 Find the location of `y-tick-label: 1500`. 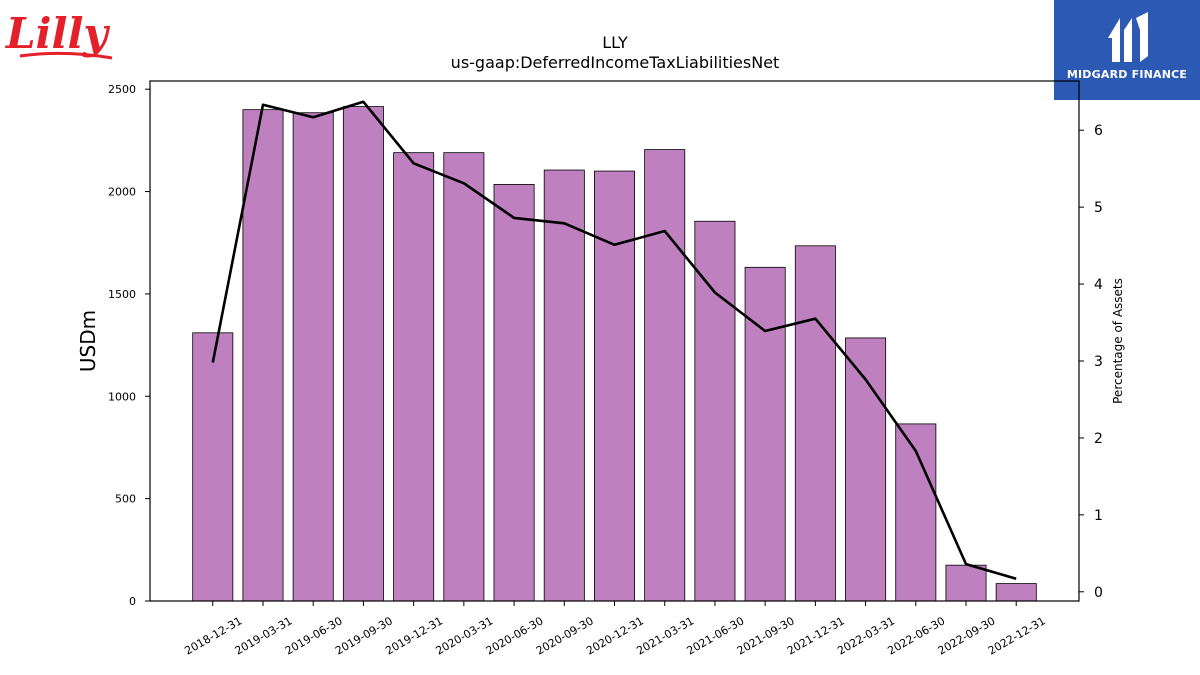

y-tick-label: 1500 is located at coordinates (122, 294).